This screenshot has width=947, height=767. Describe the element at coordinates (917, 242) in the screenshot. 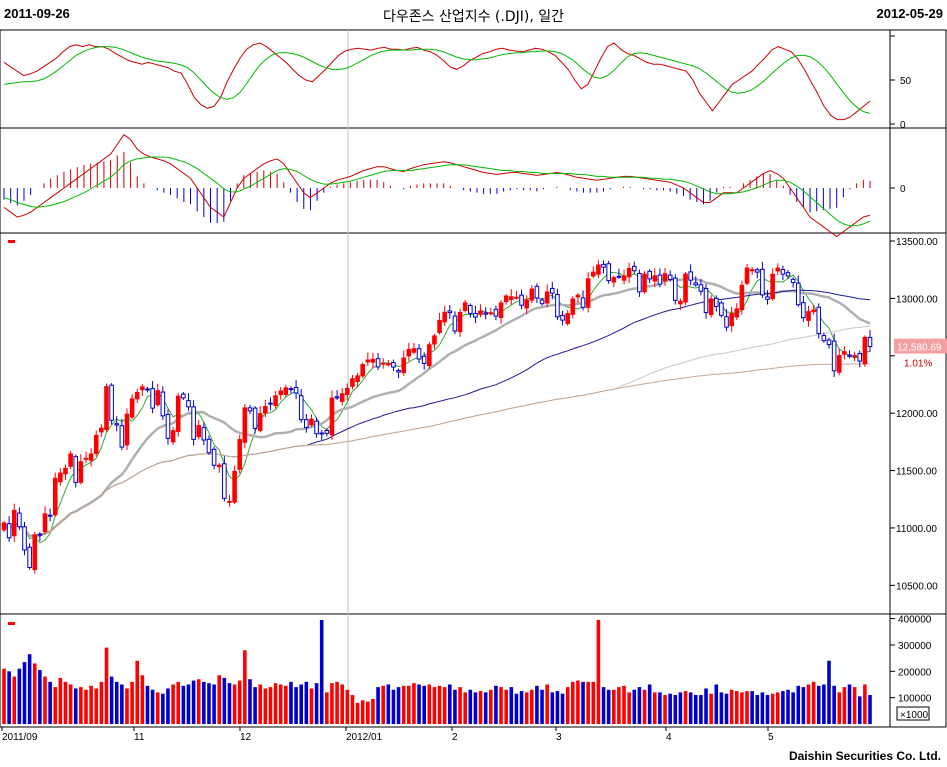

I see `price-tick-label: 13500.00` at that location.